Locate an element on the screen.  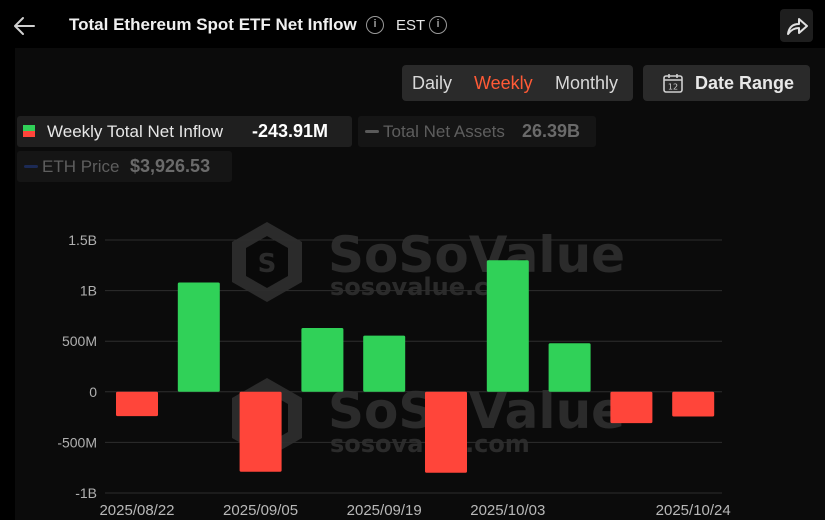
bar-2025/09/26 is located at coordinates (446, 432).